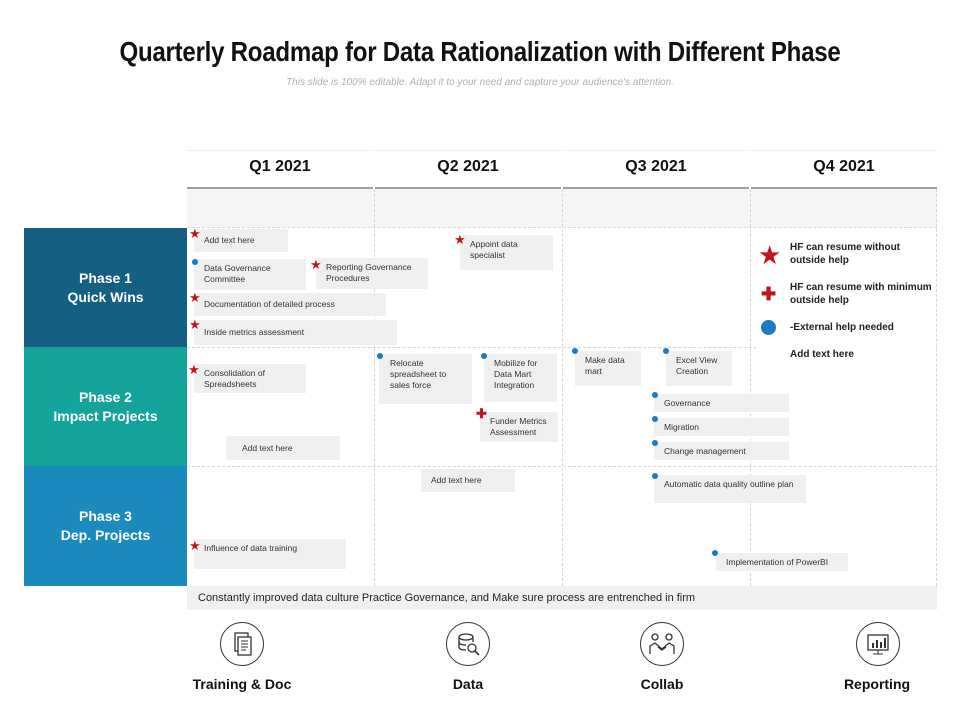 The height and width of the screenshot is (720, 960). What do you see at coordinates (861, 294) in the screenshot?
I see `legend-cross-text: HF can resume with minimum outside help` at bounding box center [861, 294].